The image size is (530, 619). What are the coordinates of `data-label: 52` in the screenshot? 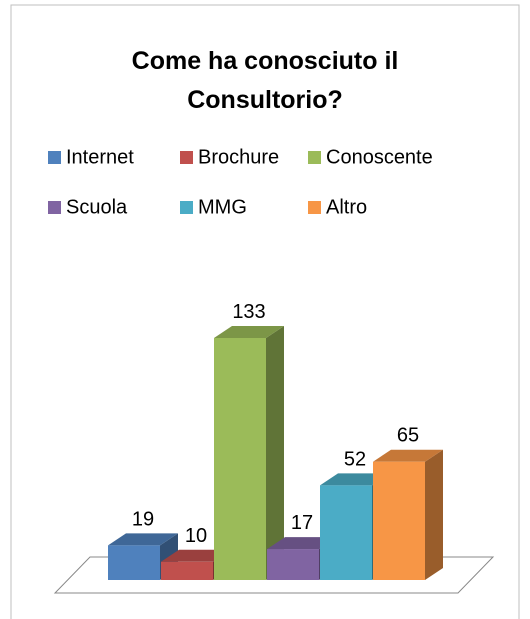 It's located at (355, 459).